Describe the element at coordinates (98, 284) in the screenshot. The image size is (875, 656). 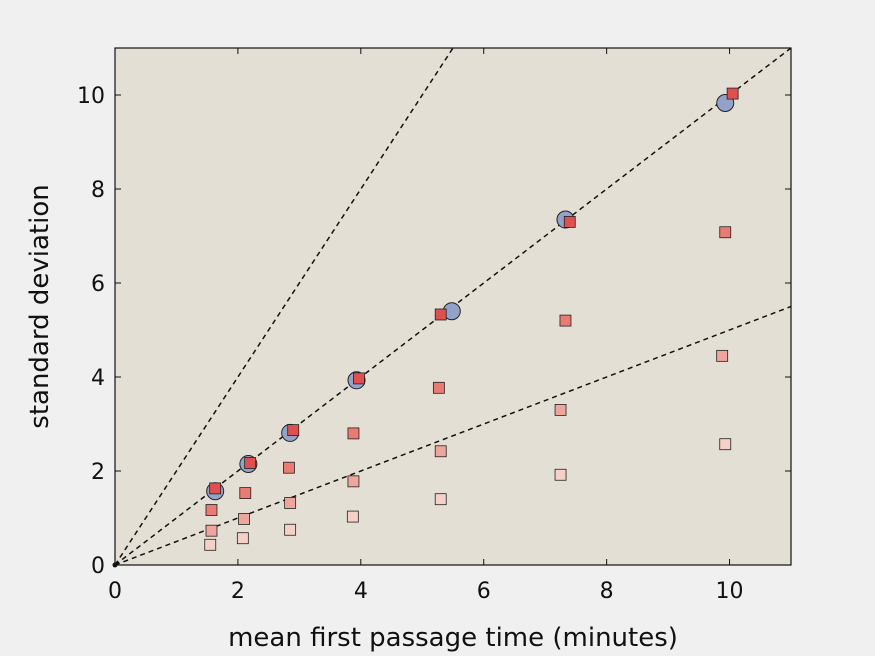
I see `y-tick-label: 6` at that location.